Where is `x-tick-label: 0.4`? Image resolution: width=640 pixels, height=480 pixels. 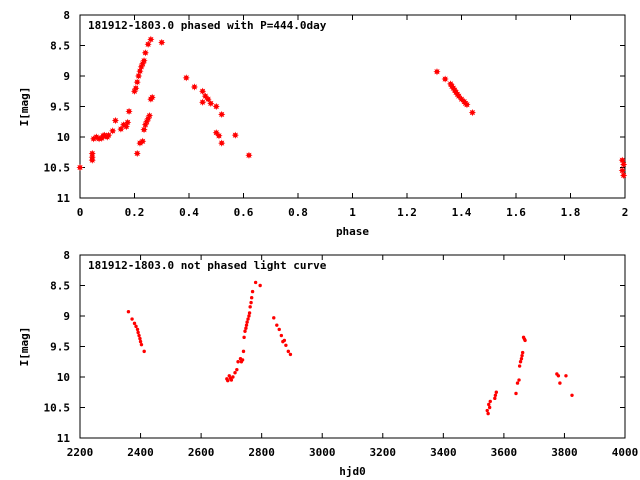 x-tick-label: 0.4 is located at coordinates (189, 212).